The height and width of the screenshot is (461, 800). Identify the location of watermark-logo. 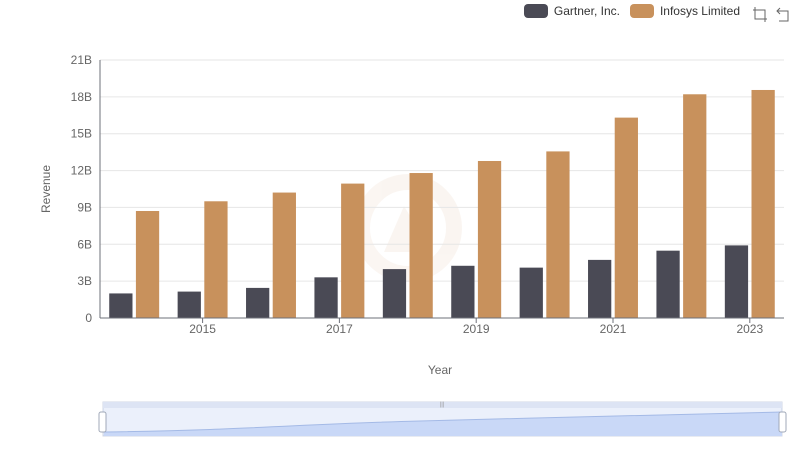
(408, 228).